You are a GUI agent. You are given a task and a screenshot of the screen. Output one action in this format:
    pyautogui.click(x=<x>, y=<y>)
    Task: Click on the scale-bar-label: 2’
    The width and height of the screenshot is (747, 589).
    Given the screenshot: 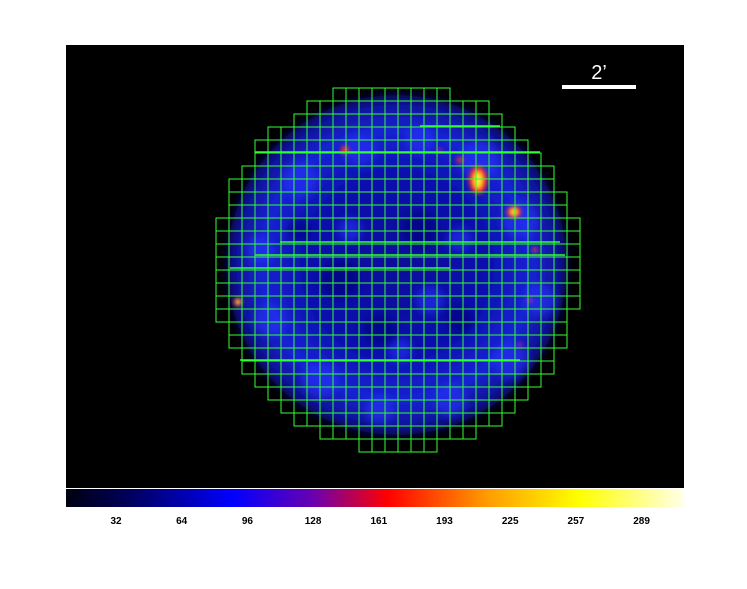 What is the action you would take?
    pyautogui.click(x=599, y=73)
    